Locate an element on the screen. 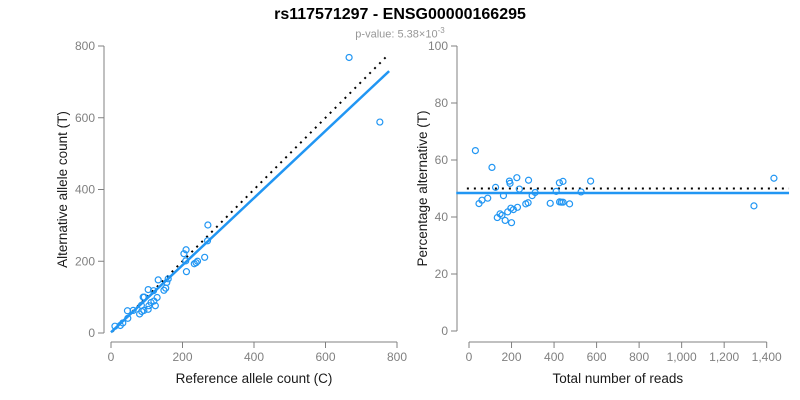 Image resolution: width=800 pixels, height=400 pixels. y-axis-tick-label: 80 is located at coordinates (442, 103).